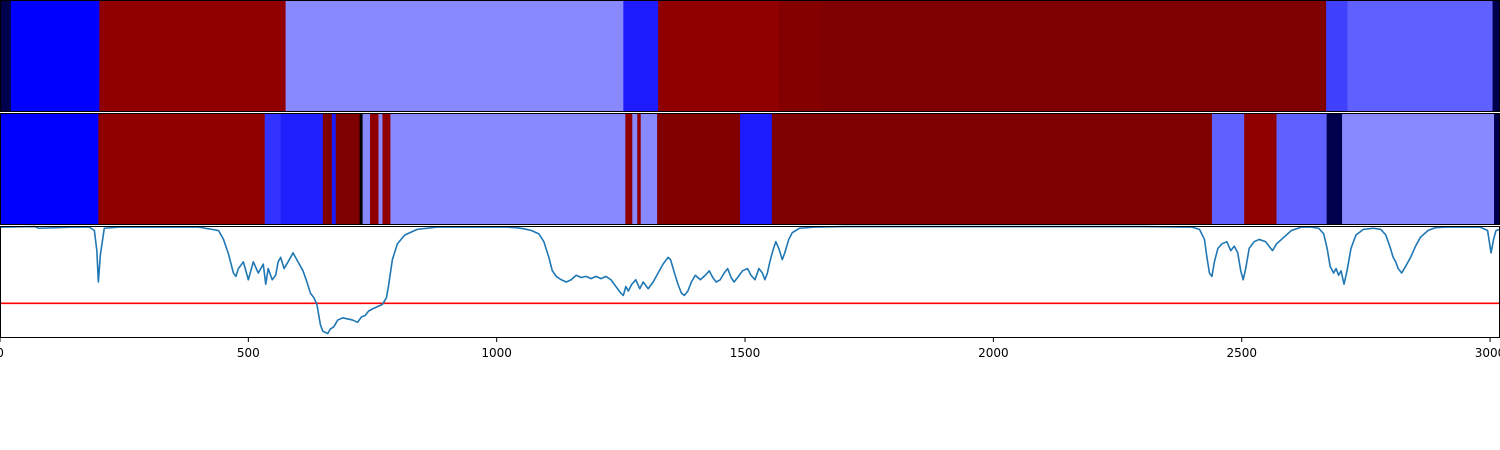 The width and height of the screenshot is (1500, 450). What do you see at coordinates (248, 353) in the screenshot?
I see `x-tick-label-1: 500` at bounding box center [248, 353].